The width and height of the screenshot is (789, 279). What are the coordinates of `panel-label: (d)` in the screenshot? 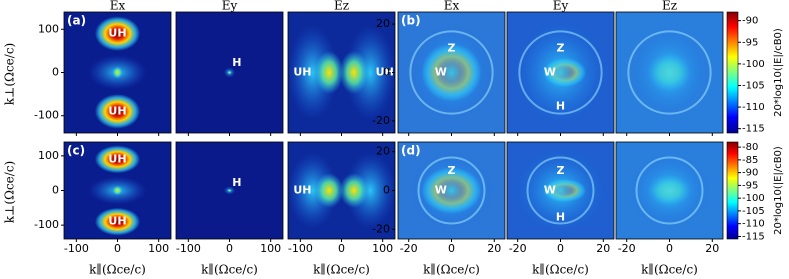 It's located at (411, 151).